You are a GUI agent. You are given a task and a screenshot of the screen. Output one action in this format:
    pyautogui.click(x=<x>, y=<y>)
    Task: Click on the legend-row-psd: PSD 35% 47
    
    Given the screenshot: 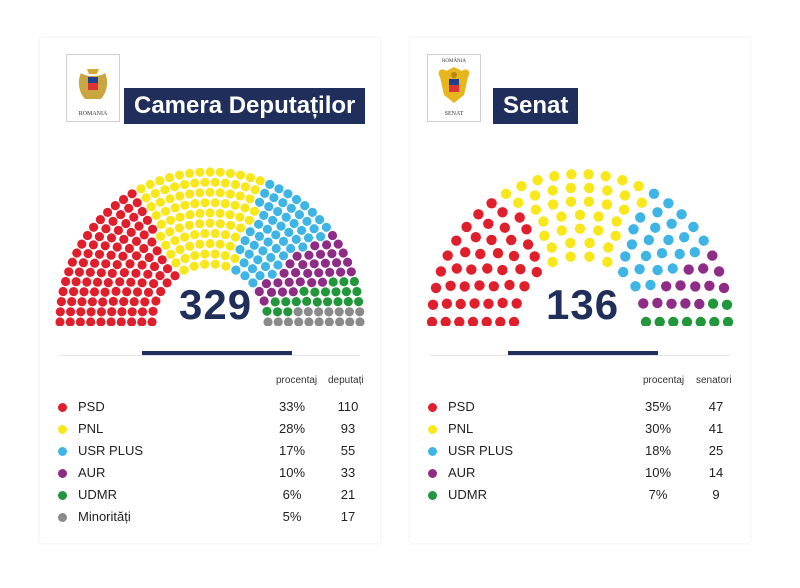 What is the action you would take?
    pyautogui.click(x=583, y=410)
    